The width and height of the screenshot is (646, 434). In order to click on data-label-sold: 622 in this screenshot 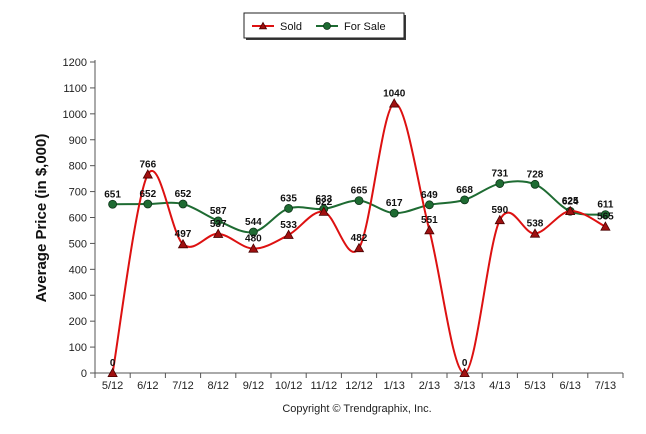, I will do `click(323, 202)`.